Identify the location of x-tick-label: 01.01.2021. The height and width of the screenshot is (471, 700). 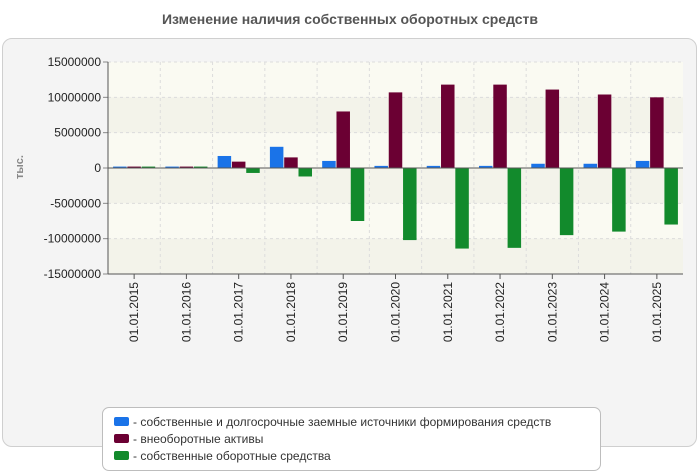
(448, 312).